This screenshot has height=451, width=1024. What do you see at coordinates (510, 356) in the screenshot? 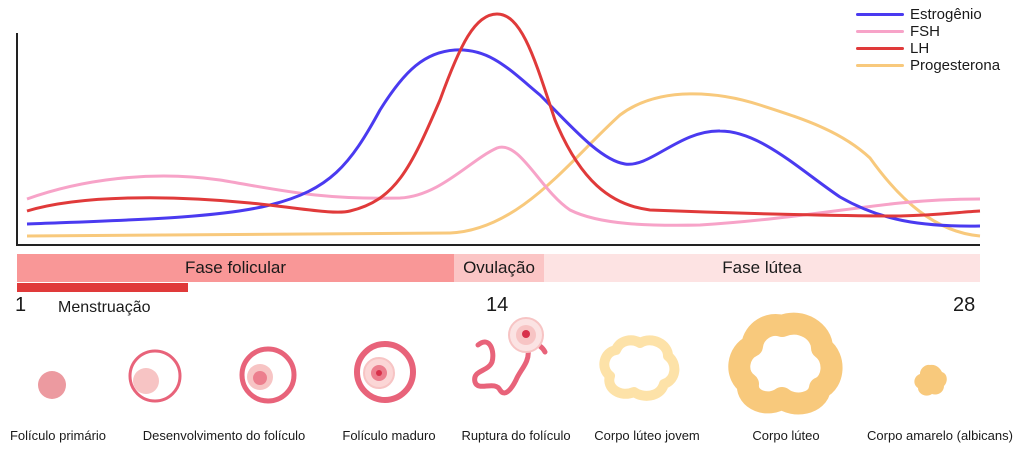
I see `ruptured-follicle-icon` at bounding box center [510, 356].